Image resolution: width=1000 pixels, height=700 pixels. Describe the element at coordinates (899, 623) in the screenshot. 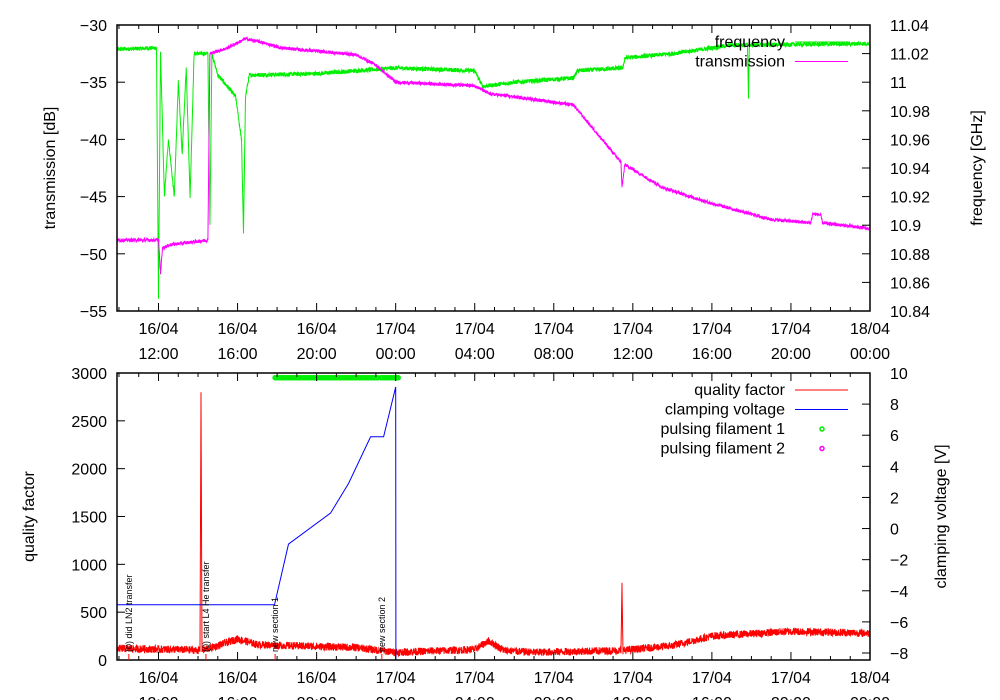

I see `y2-tick-label: −6` at that location.